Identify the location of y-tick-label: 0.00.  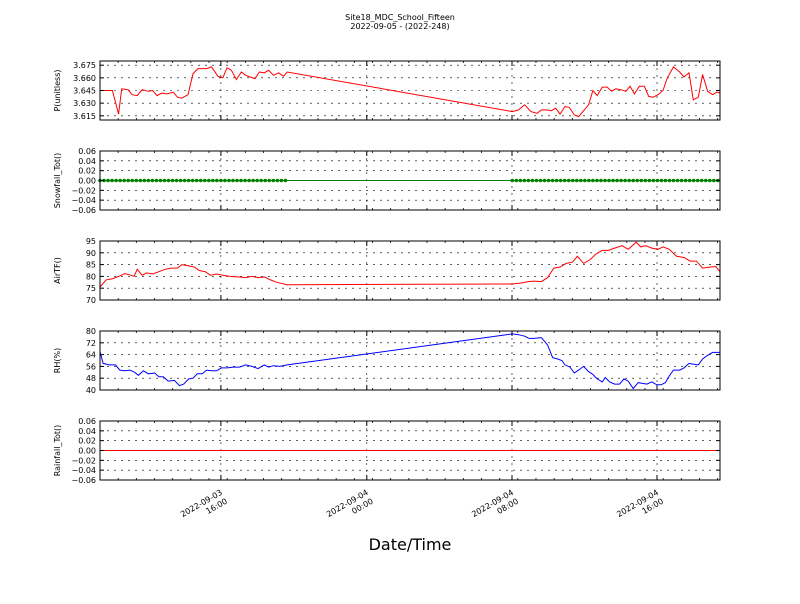
(87, 181).